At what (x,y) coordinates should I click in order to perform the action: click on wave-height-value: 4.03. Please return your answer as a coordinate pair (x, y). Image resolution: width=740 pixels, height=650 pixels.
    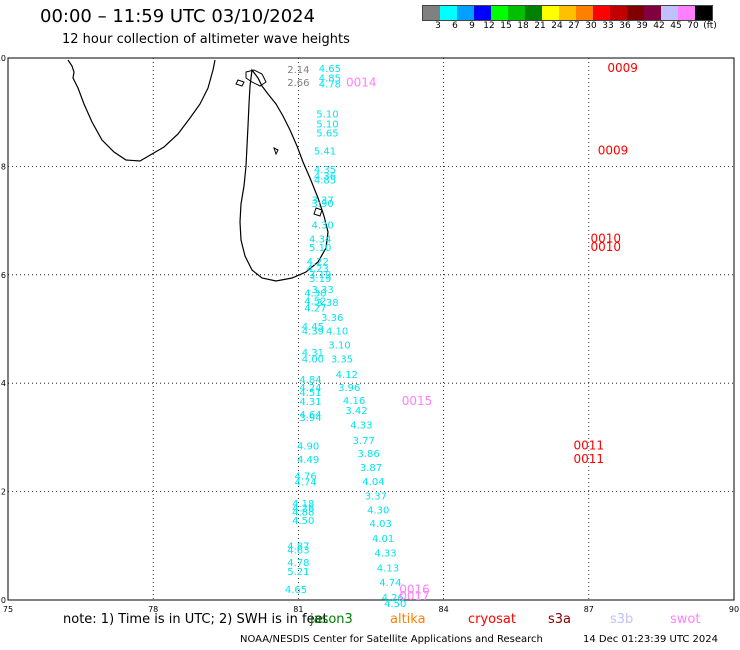
    Looking at the image, I should click on (381, 524).